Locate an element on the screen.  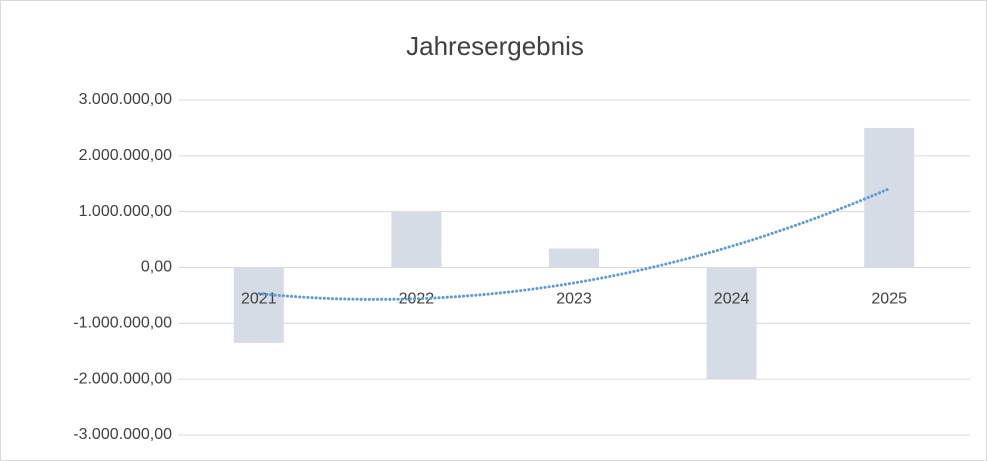
y-tick-label: -2.000.000,00 is located at coordinates (122, 378).